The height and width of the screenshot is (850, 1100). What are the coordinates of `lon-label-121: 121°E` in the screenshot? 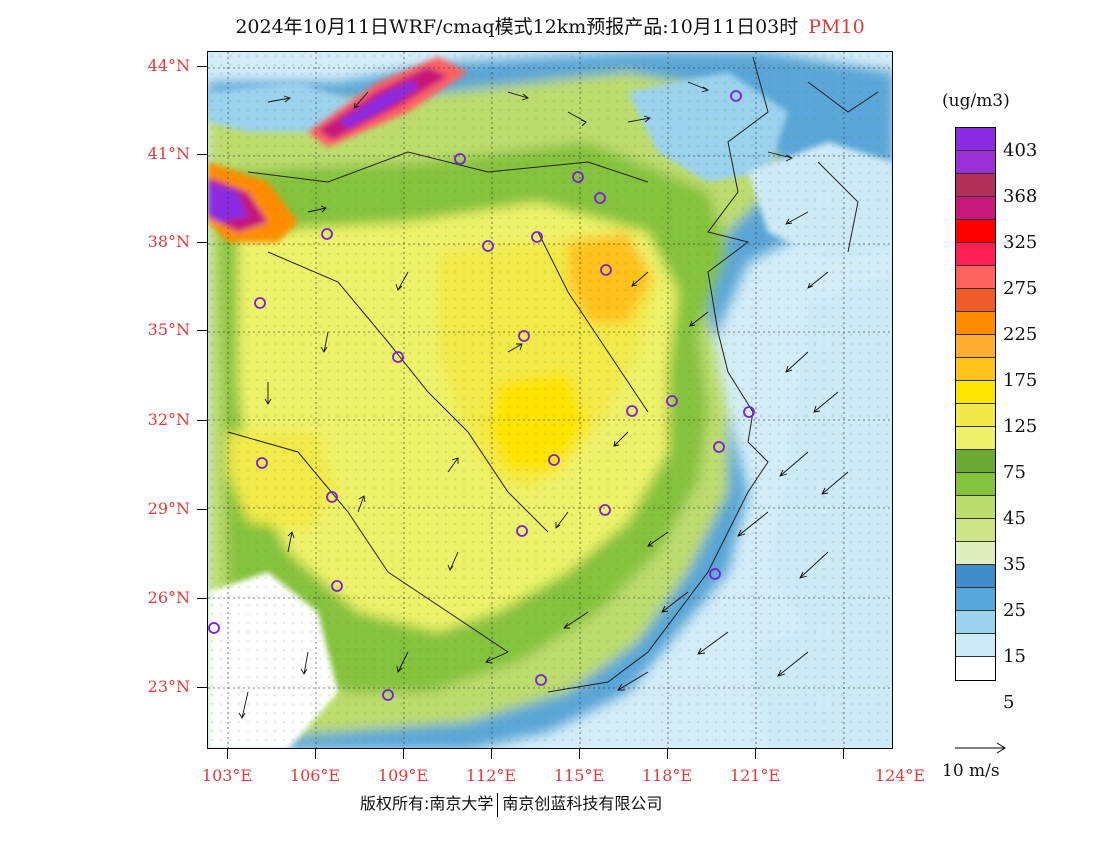 It's located at (755, 775).